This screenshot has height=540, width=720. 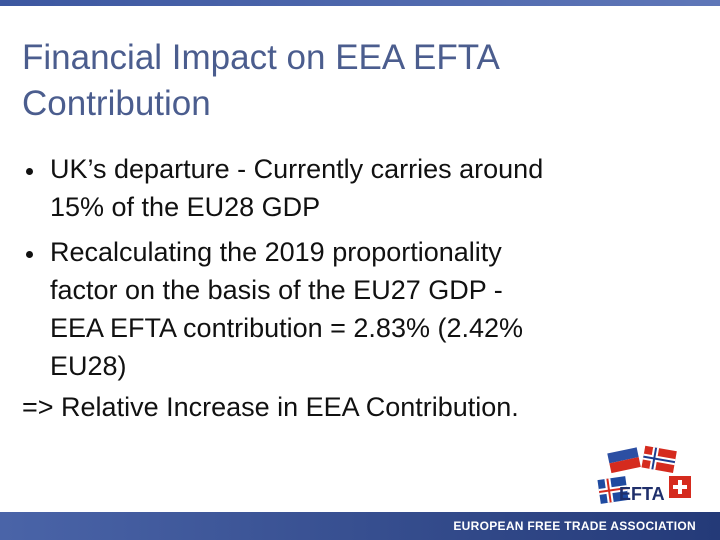 I want to click on flag-norway, so click(x=659, y=459).